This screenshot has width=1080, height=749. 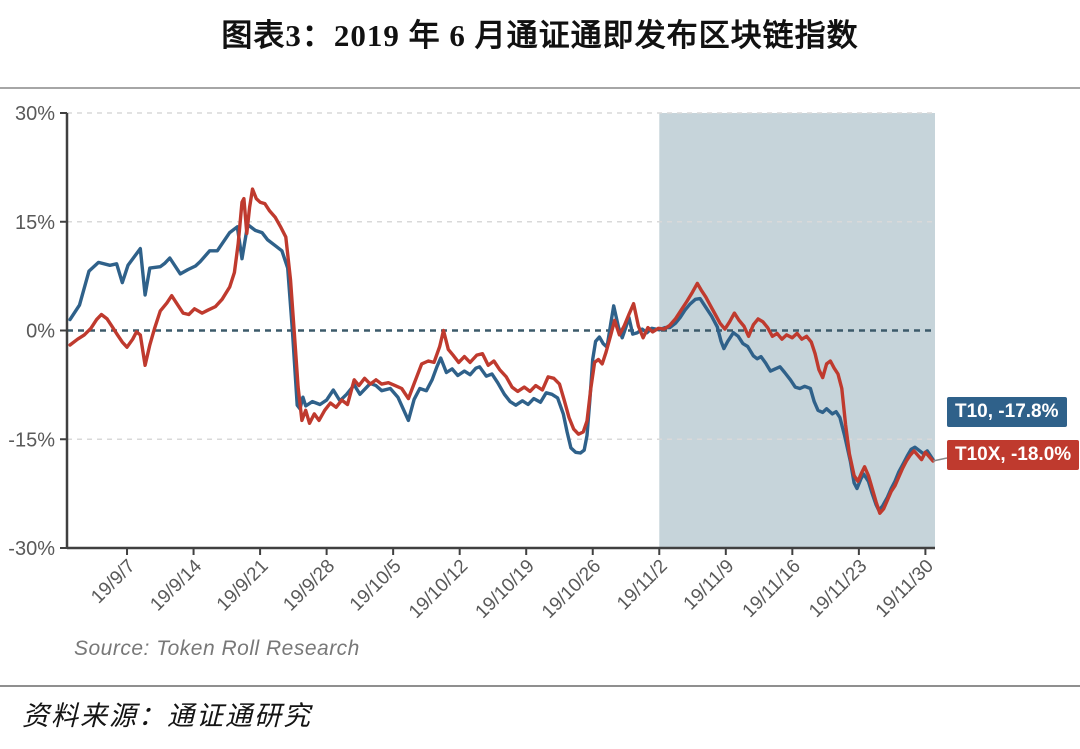 I want to click on source-note: Source: Token Roll Research, so click(x=217, y=648).